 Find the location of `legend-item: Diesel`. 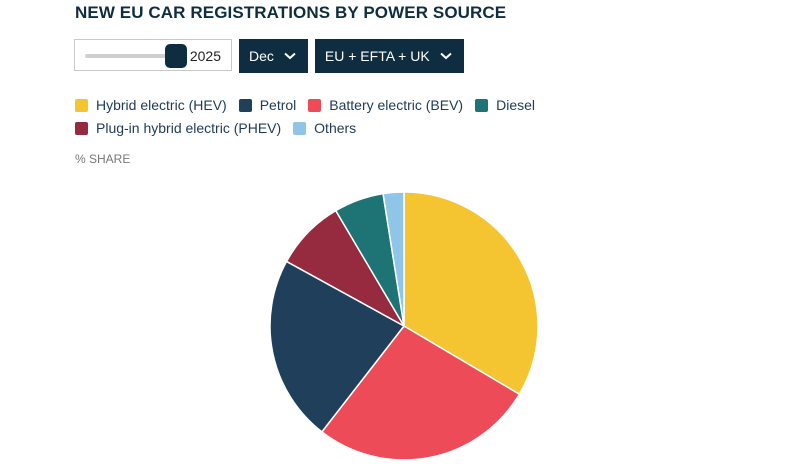

legend-item: Diesel is located at coordinates (505, 105).